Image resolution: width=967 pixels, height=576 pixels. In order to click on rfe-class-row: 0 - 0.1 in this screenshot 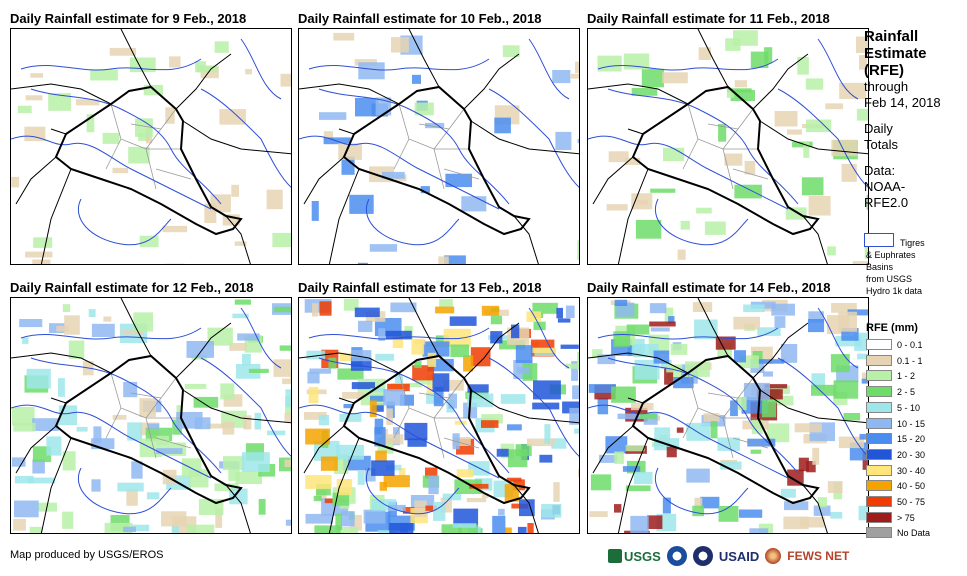, I will do `click(894, 345)`.